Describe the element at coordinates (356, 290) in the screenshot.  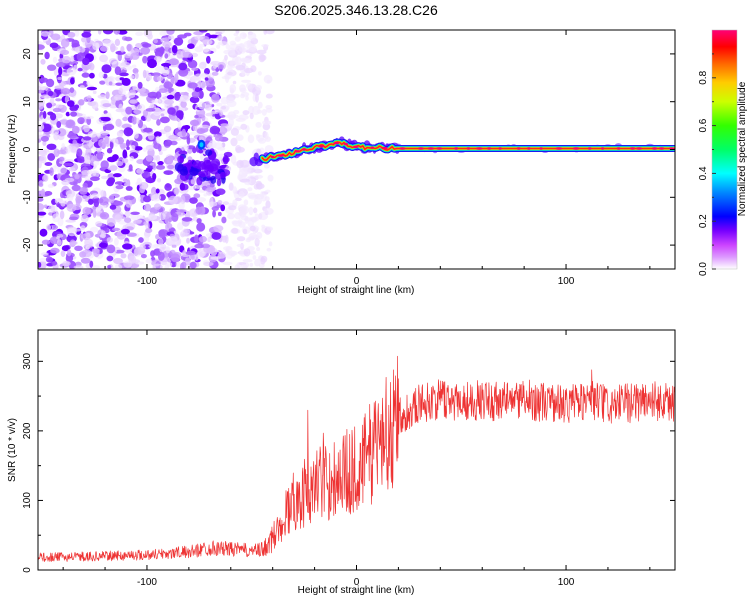
I see `spectrogram-x-label: Height of straight line (km)` at that location.